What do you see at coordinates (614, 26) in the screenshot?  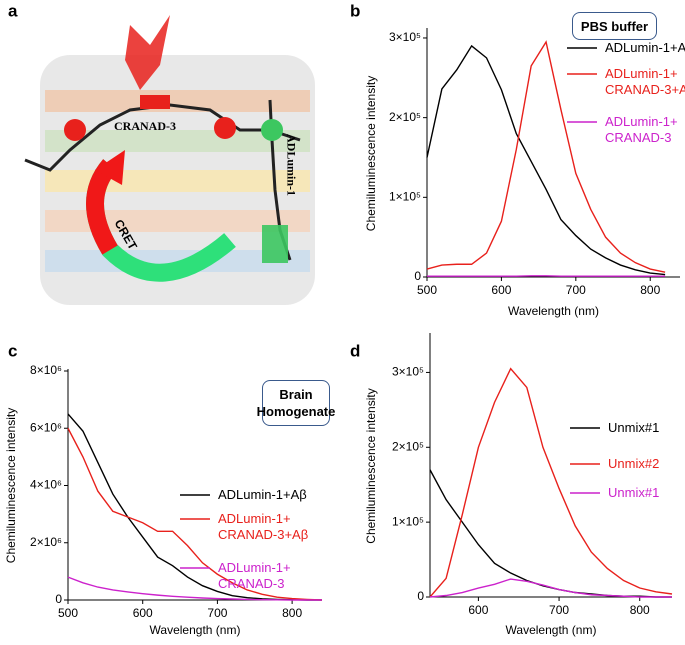 I see `annotation-box: PBS buffer` at bounding box center [614, 26].